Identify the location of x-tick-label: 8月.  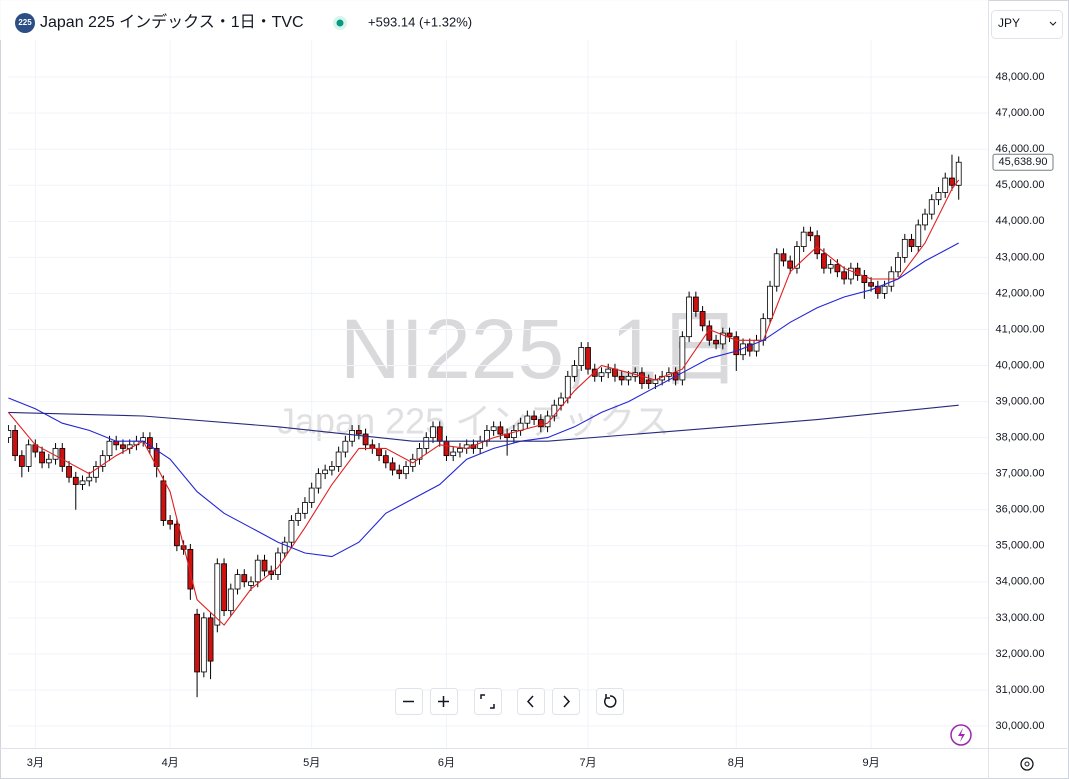
(736, 763).